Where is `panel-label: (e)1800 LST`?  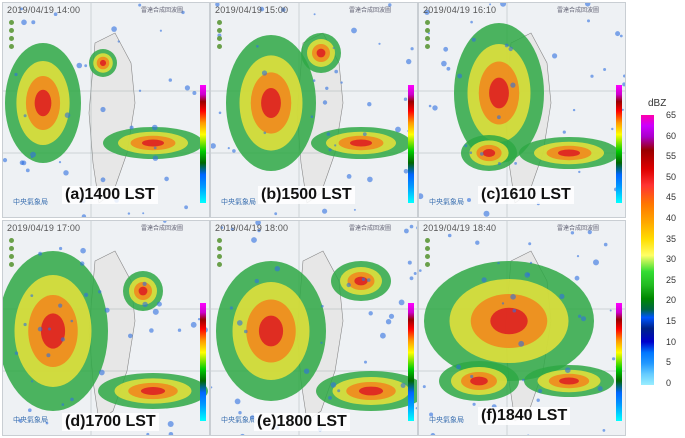
panel-label: (e)1800 LST is located at coordinates (302, 422).